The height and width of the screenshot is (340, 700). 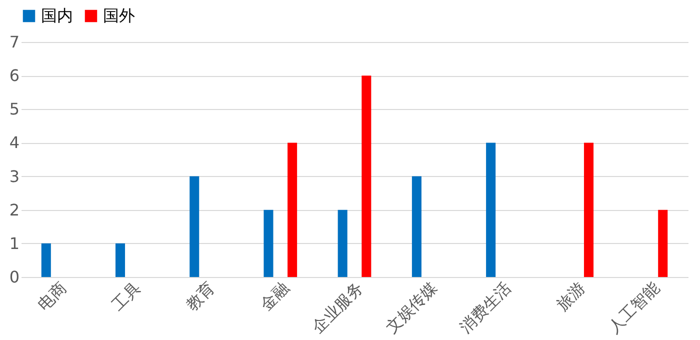 What do you see at coordinates (14, 142) in the screenshot?
I see `y-tick-label: 4` at bounding box center [14, 142].